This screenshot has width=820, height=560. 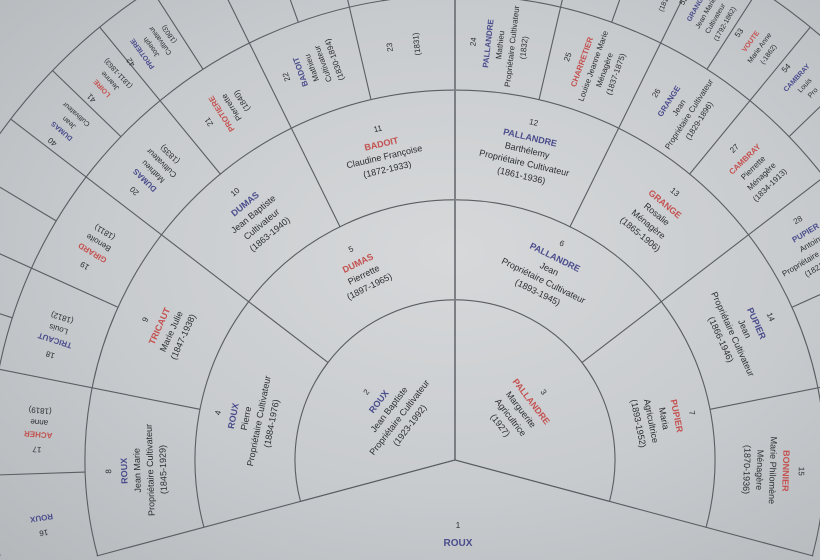 I want to click on person-detail: (1832), so click(x=524, y=47).